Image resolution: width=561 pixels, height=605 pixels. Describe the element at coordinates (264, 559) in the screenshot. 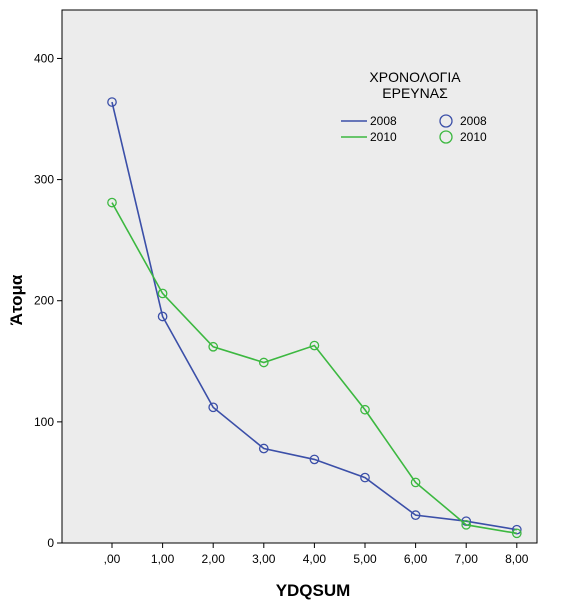

I see `x-tick-label: 3,00` at that location.